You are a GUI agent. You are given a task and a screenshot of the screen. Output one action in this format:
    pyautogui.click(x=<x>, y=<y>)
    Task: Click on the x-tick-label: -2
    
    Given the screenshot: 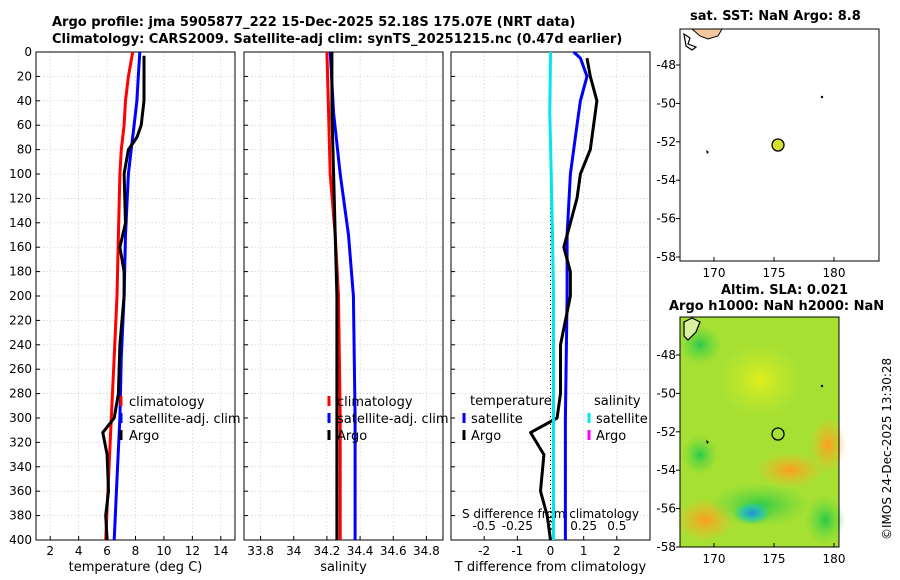 What is the action you would take?
    pyautogui.click(x=484, y=551)
    